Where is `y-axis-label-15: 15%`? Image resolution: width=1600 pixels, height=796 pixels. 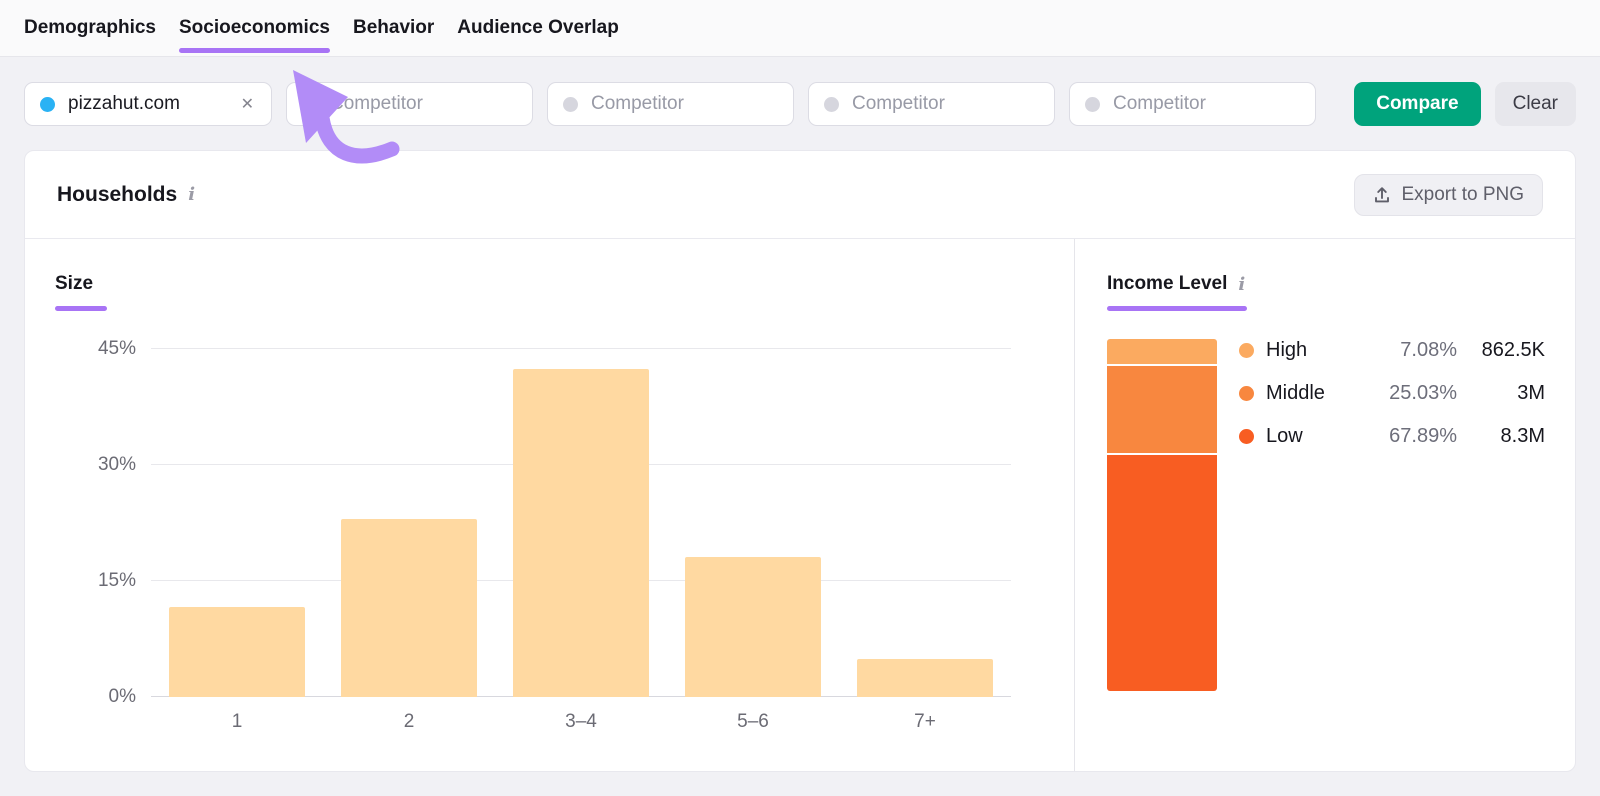
y-axis-label-15: 15% is located at coordinates (116, 580).